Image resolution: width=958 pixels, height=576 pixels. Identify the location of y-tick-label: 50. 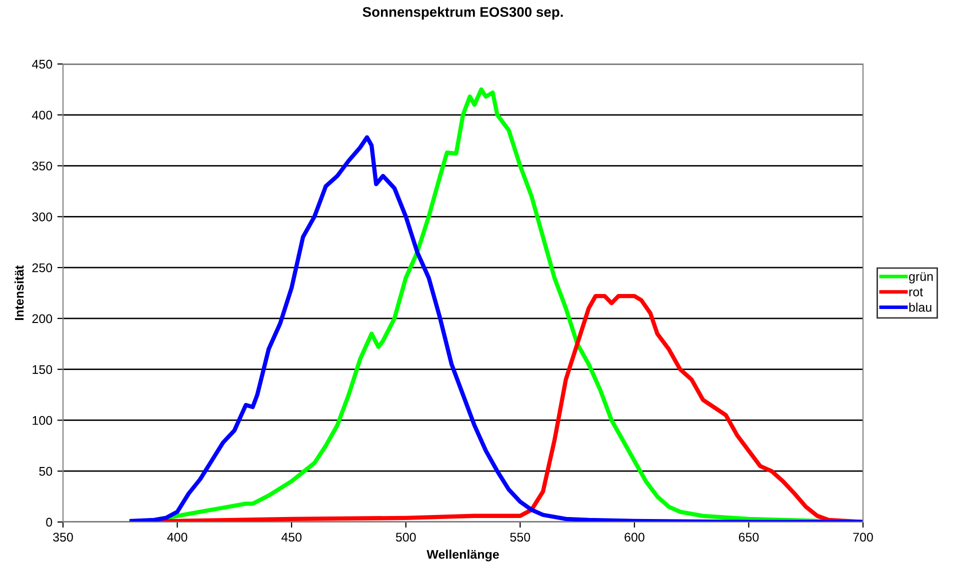
(45, 471).